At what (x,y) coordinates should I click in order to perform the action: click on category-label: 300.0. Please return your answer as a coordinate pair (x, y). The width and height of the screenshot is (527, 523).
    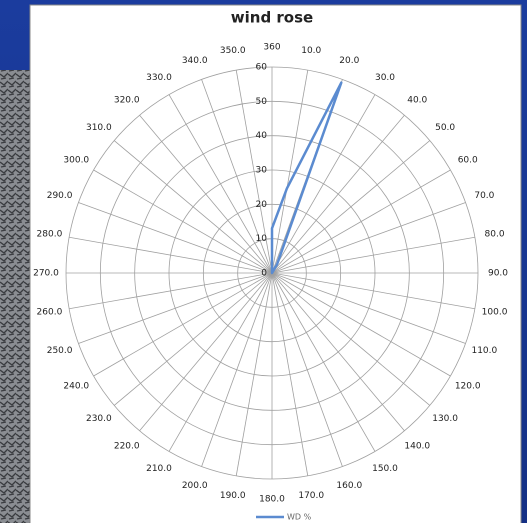
    Looking at the image, I should click on (76, 161).